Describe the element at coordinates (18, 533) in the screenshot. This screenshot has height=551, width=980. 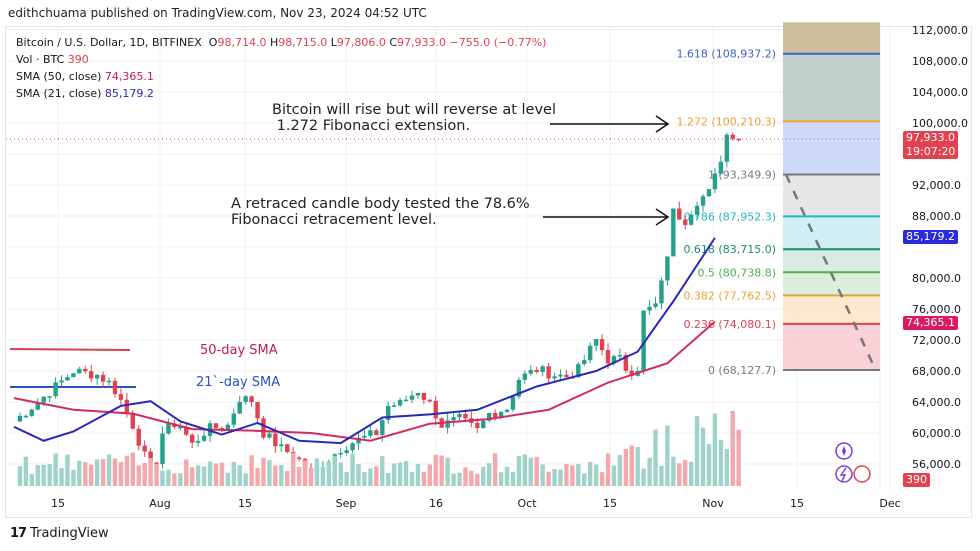
I see `tradingview-logo-icon: 17` at that location.